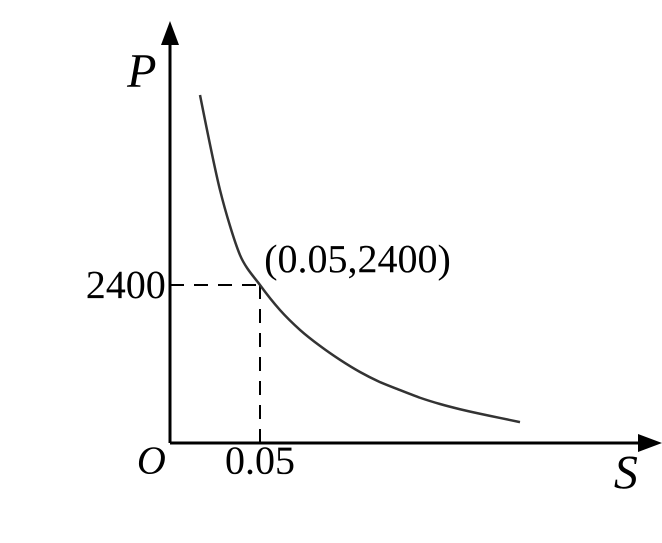  I want to click on y-axis-title: P, so click(141, 71).